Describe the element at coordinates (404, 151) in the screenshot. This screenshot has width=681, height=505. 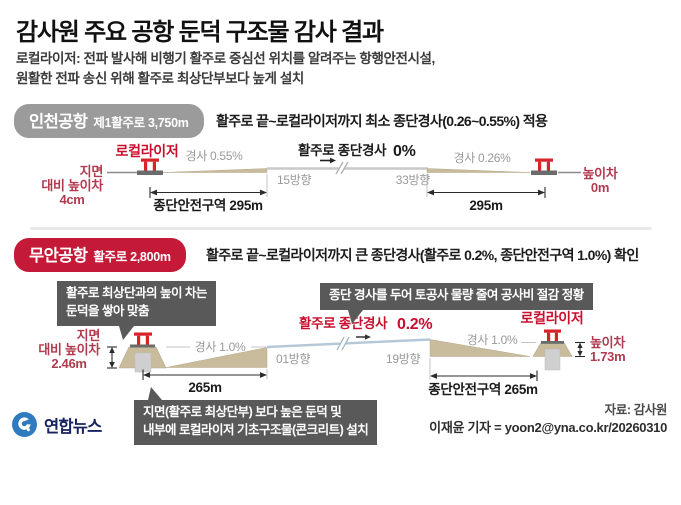
I see `runway-slope-value: 0%` at that location.